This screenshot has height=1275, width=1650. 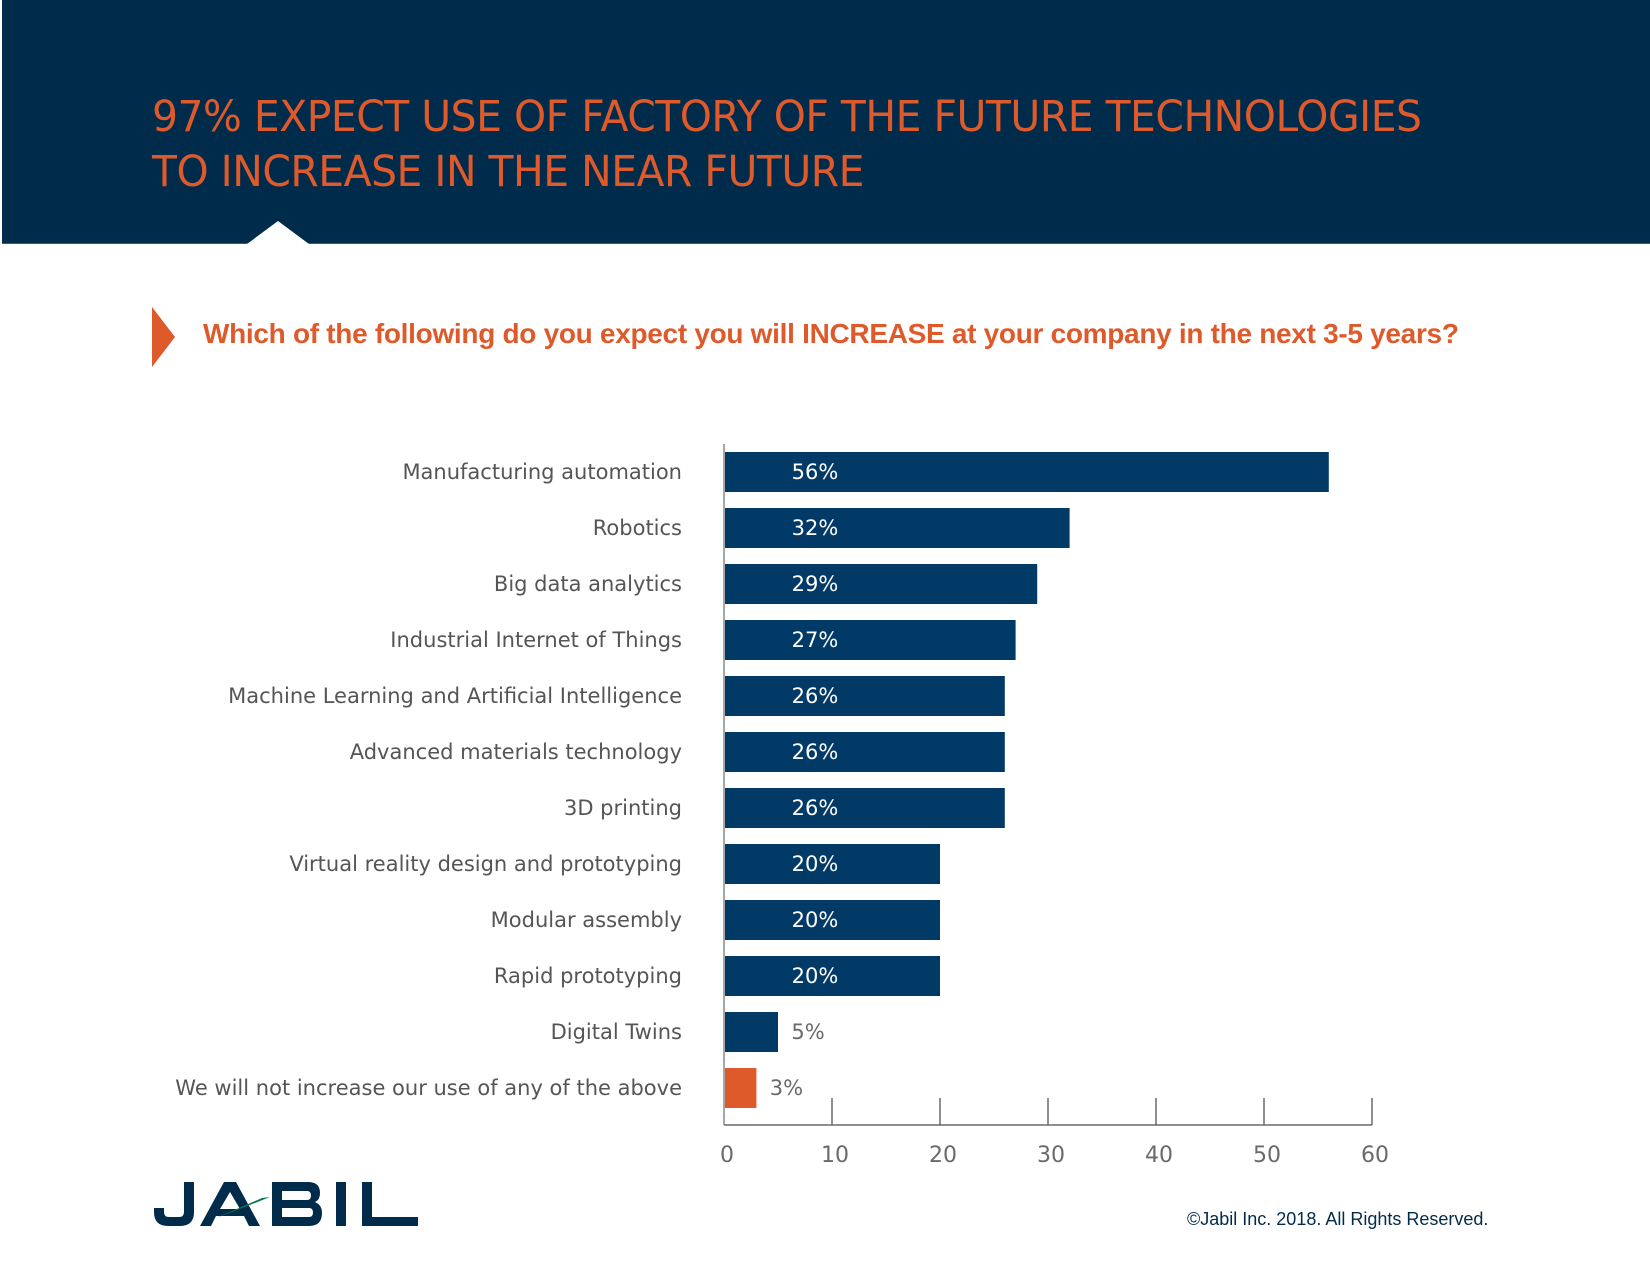 What do you see at coordinates (390, 1204) in the screenshot?
I see `logo-letter-l` at bounding box center [390, 1204].